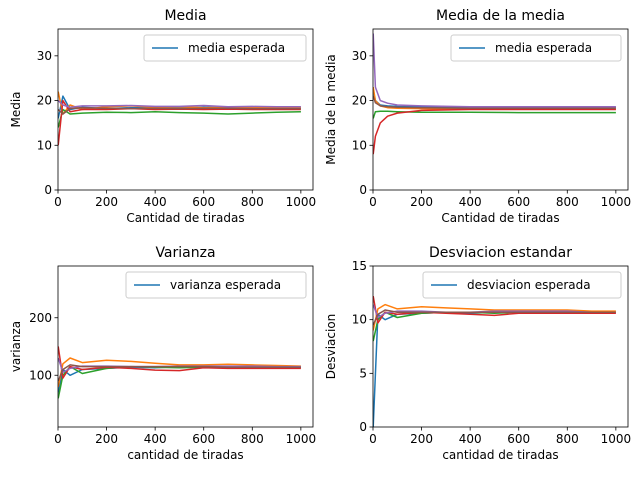  Describe the element at coordinates (500, 16) in the screenshot. I see `chart-title: Media de la media` at that location.